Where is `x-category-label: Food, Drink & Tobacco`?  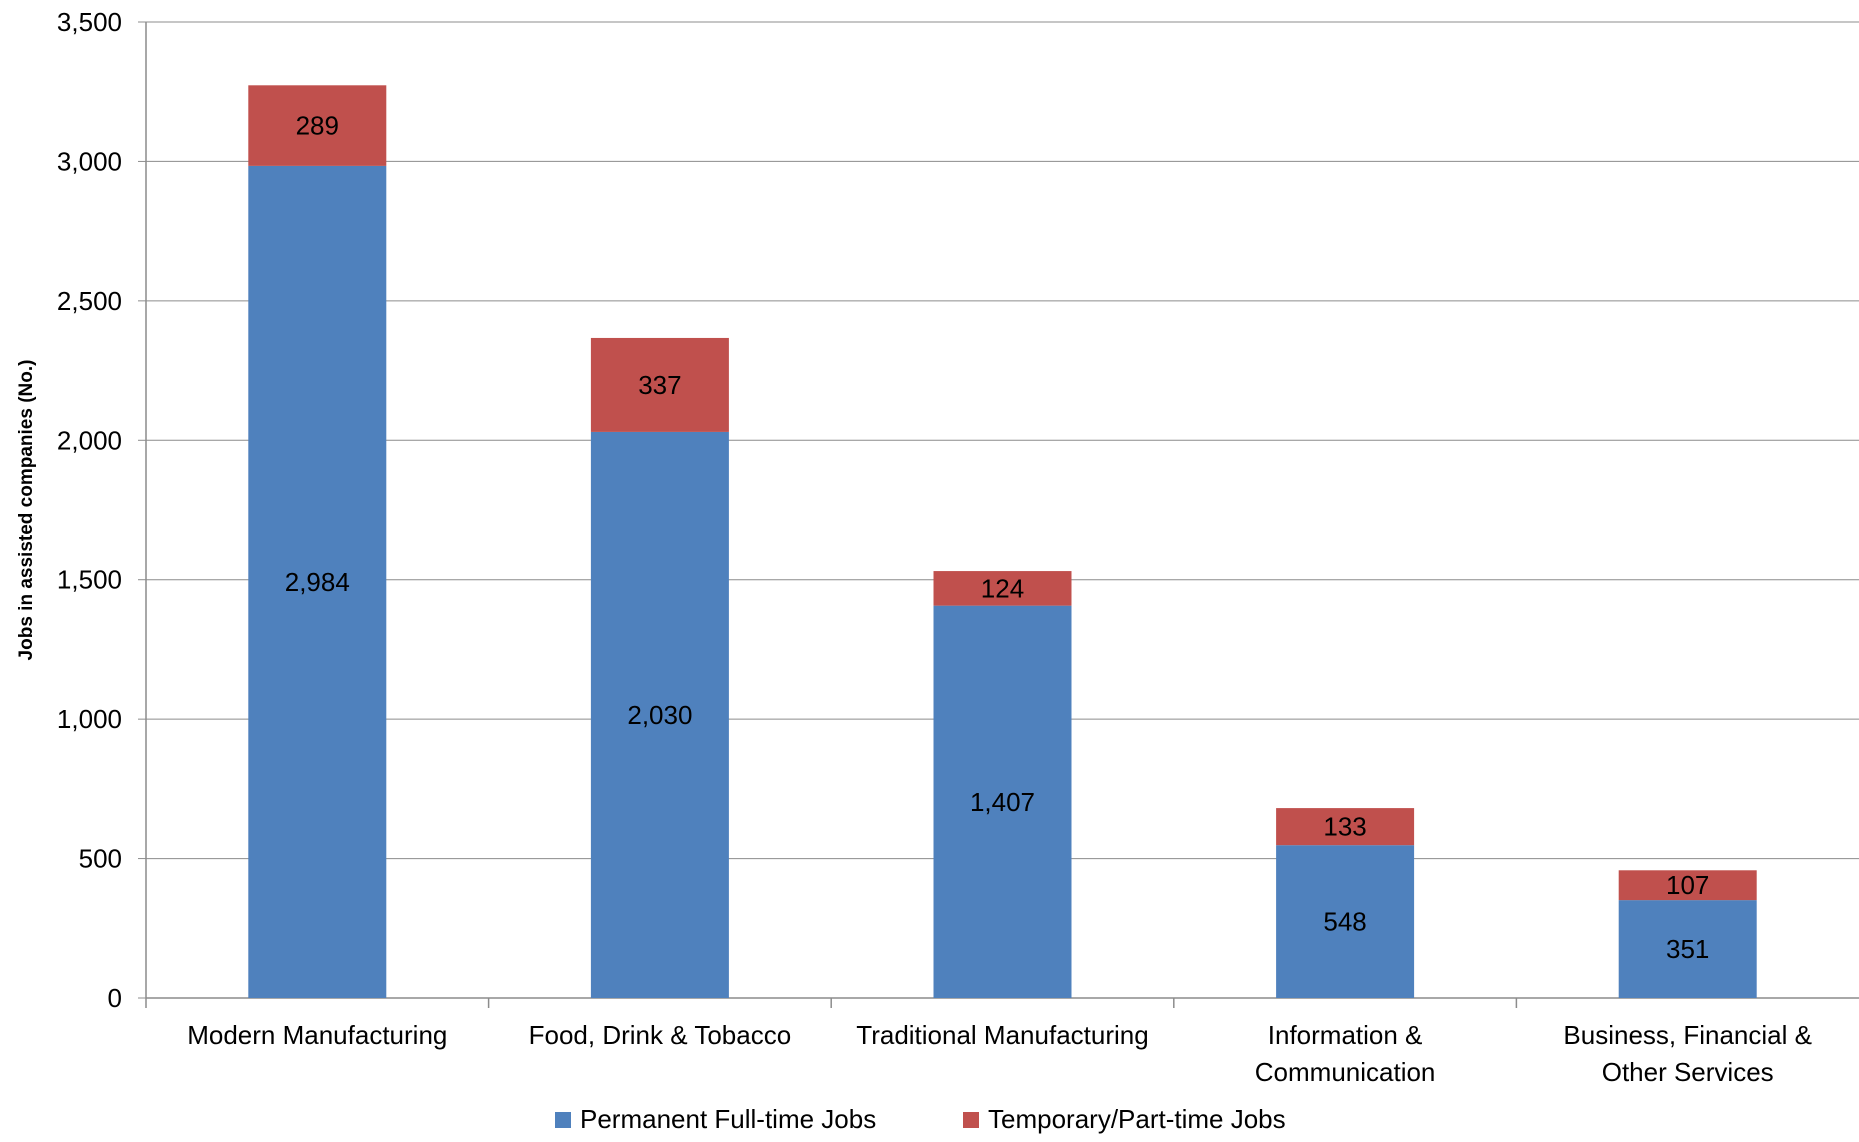
x-category-label: Food, Drink & Tobacco is located at coordinates (660, 1035).